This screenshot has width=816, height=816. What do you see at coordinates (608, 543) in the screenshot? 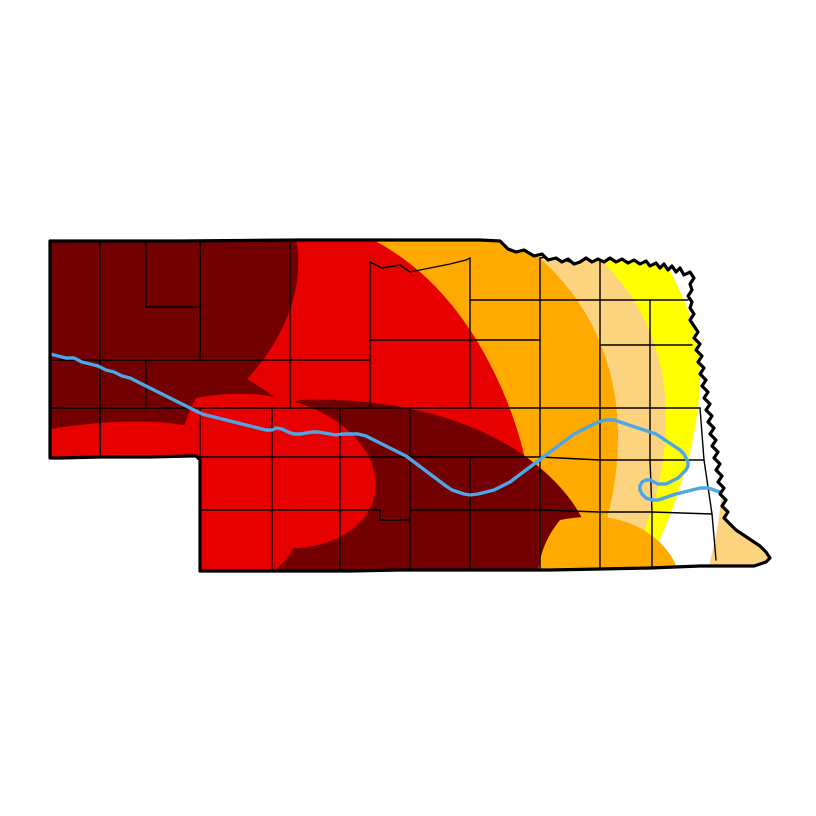
I see `drought-region-d2-se-tail` at bounding box center [608, 543].